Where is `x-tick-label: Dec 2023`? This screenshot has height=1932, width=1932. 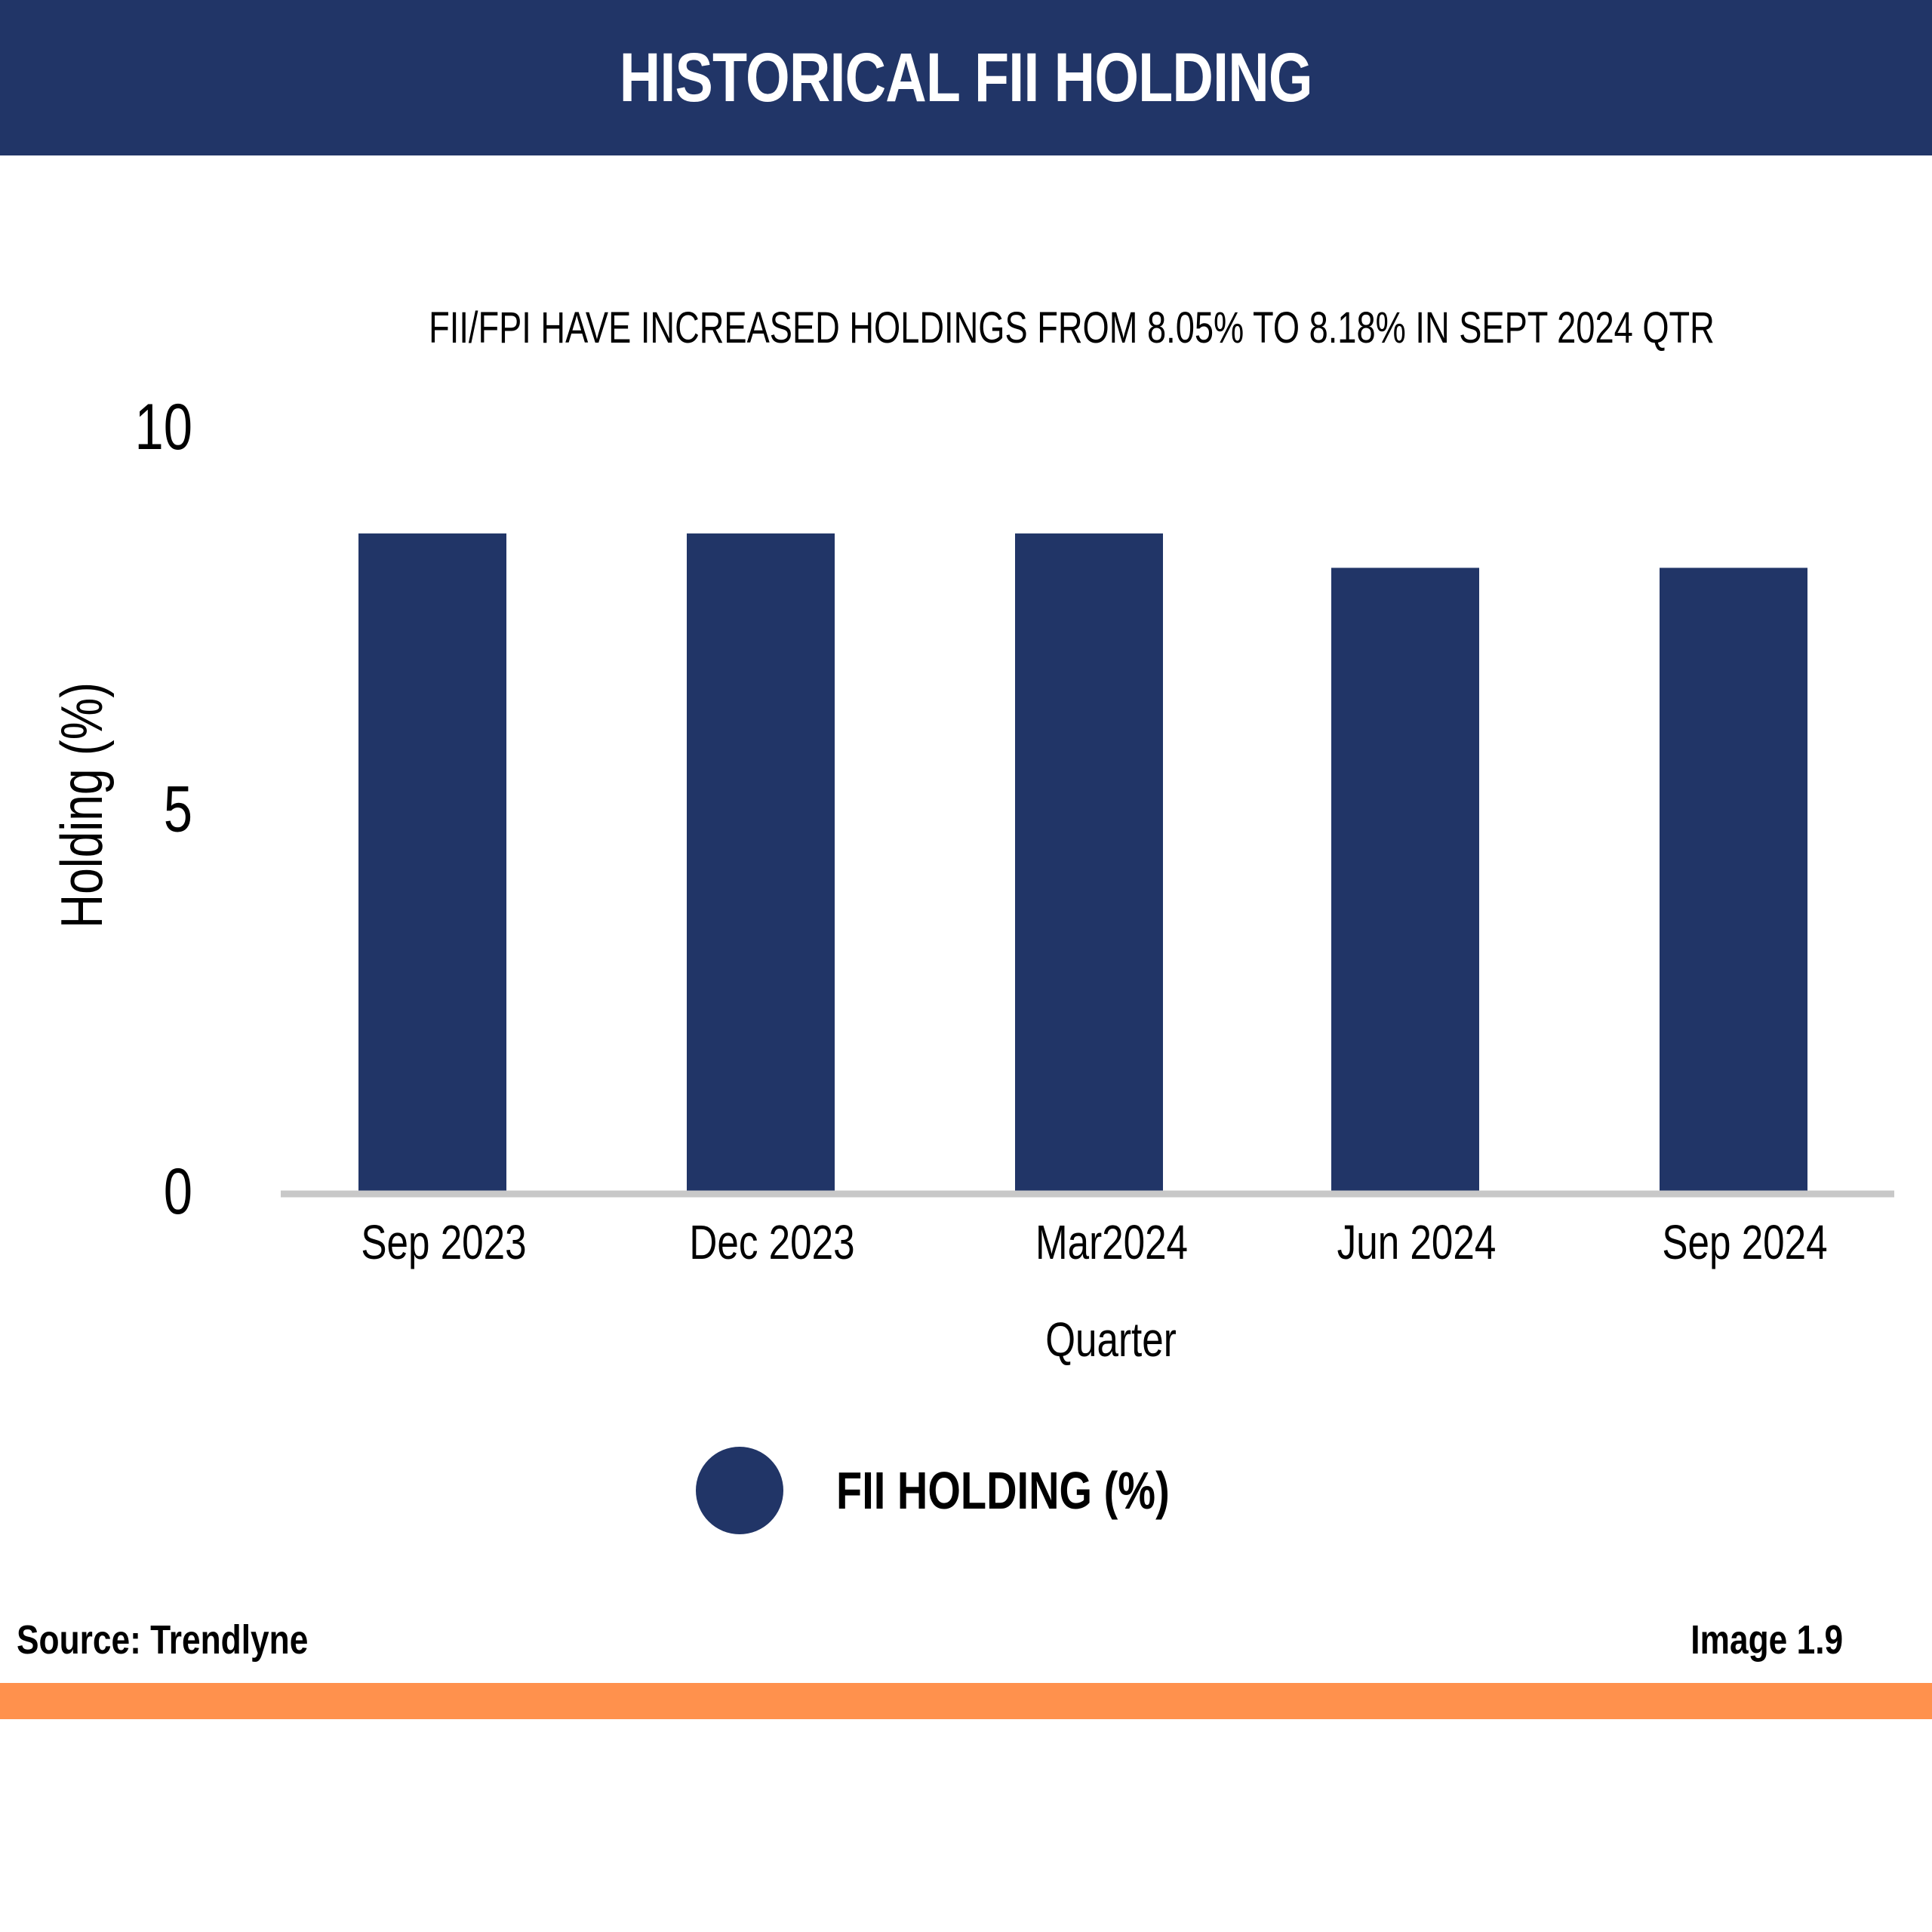 x-tick-label: Dec 2023 is located at coordinates (771, 1243).